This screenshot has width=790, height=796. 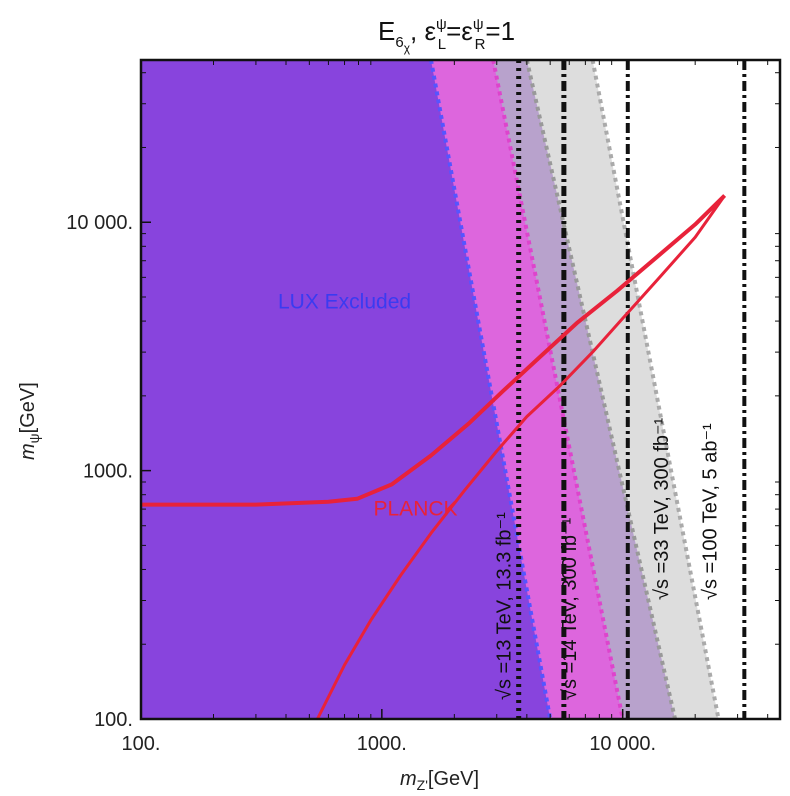 I want to click on x-axis-unit: [GeV], so click(x=453, y=779).